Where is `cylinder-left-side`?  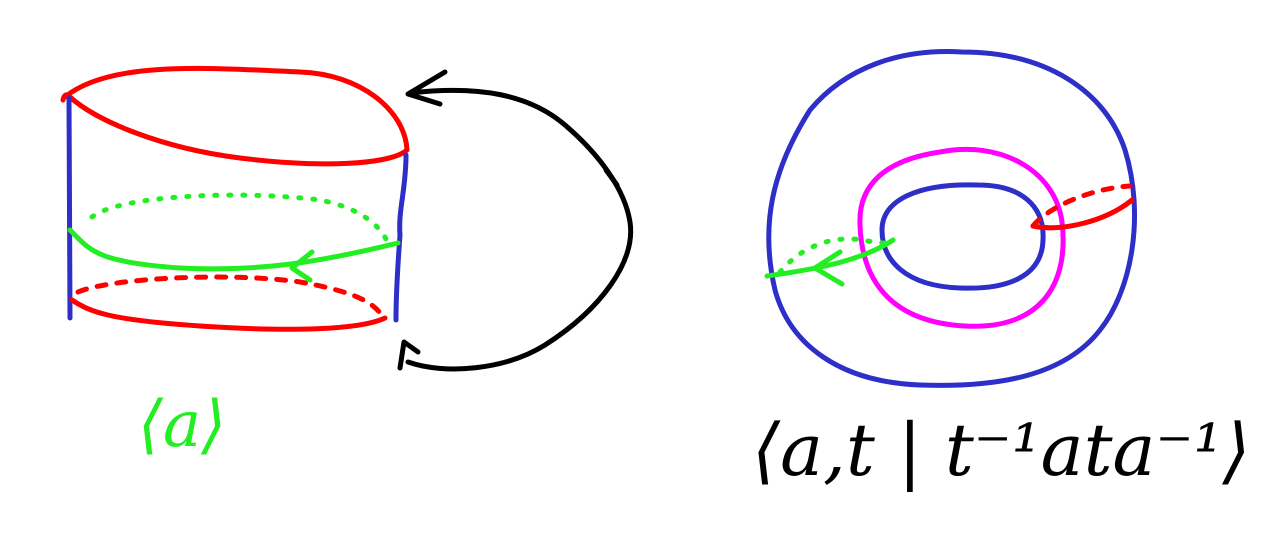 cylinder-left-side is located at coordinates (69, 208).